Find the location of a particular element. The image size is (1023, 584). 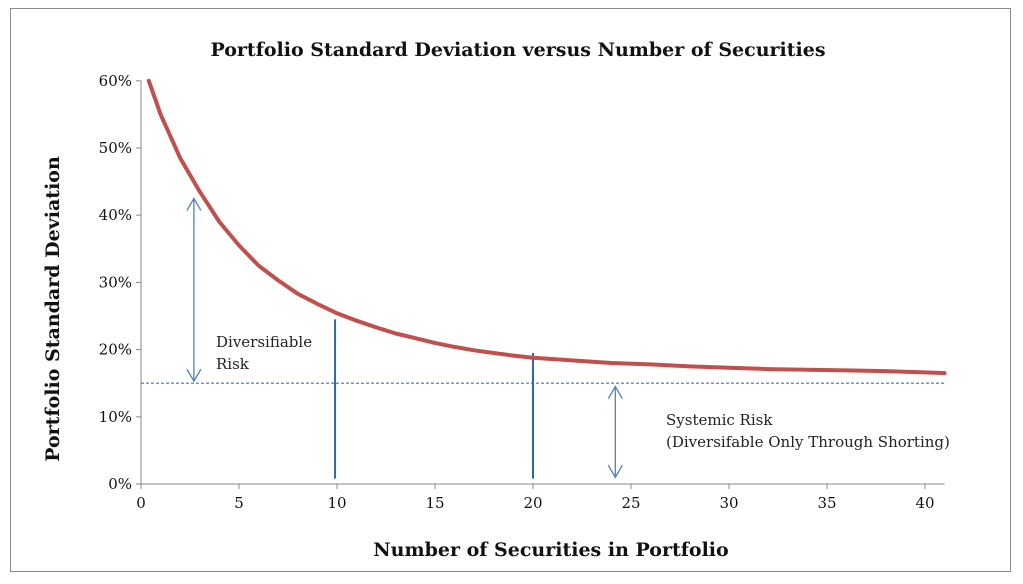

x-tick-label: 0 is located at coordinates (141, 503).